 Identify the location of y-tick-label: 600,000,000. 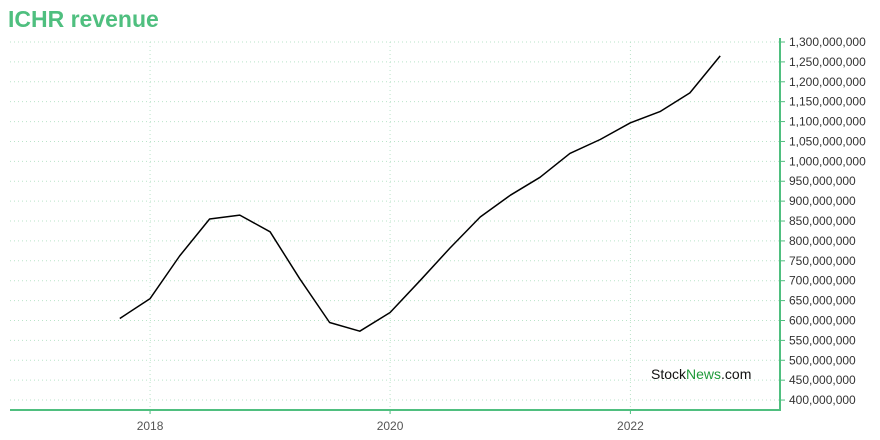
(822, 320).